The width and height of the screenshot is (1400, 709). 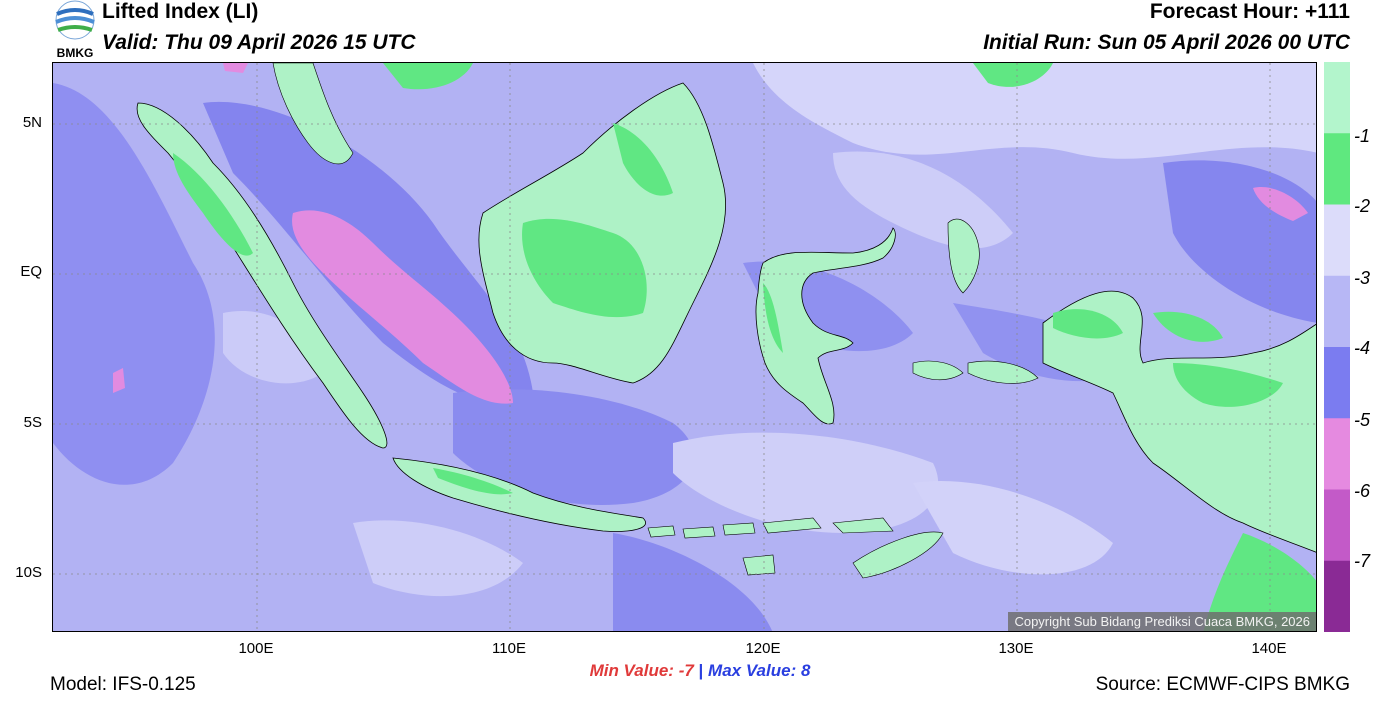 What do you see at coordinates (119, 380) in the screenshot?
I see `field-magenta-spot-w` at bounding box center [119, 380].